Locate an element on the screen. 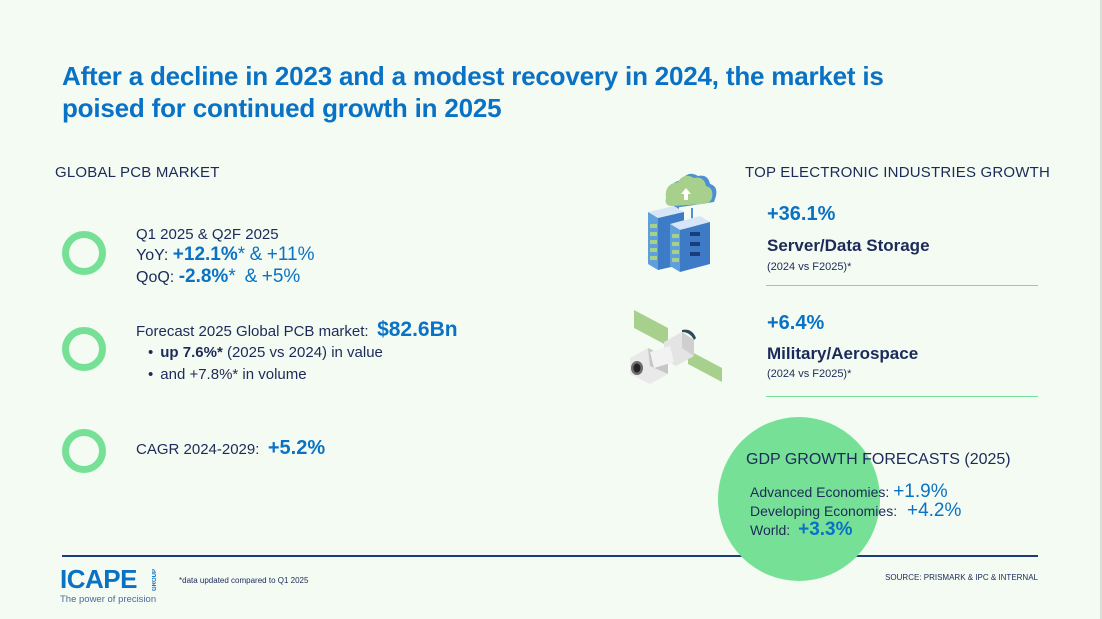 This screenshot has height=619, width=1102. gdp-row-world: World: +3.3% is located at coordinates (801, 530).